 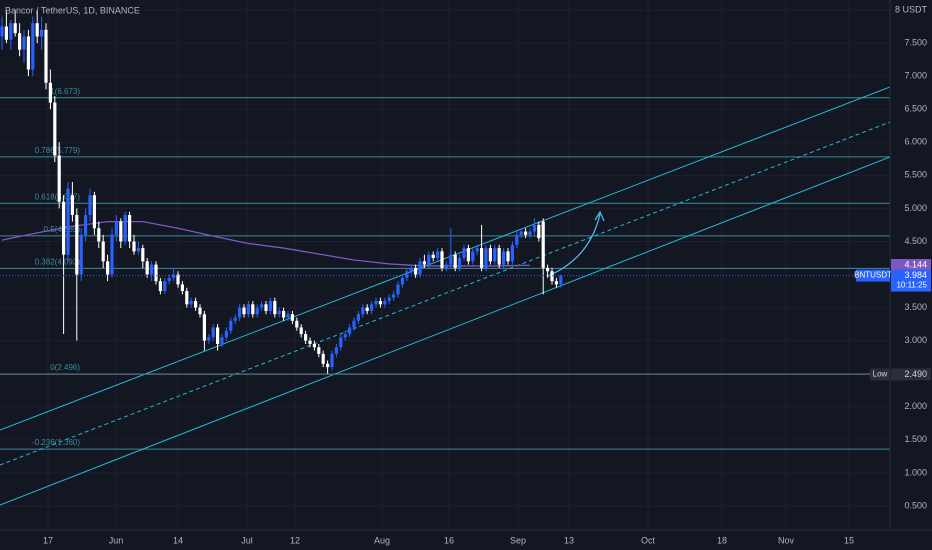 I want to click on x-tick-label: Jun, so click(x=116, y=540).